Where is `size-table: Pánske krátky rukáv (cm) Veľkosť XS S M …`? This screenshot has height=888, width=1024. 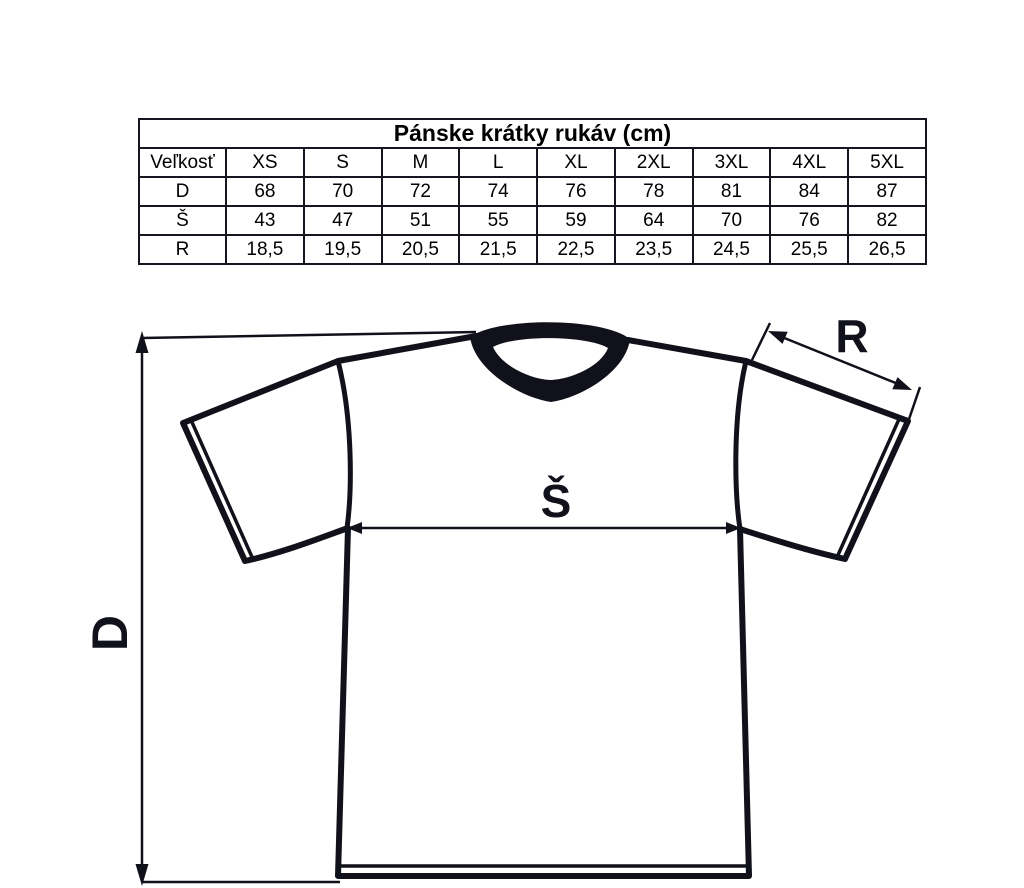
size-table: Pánske krátky rukáv (cm) Veľkosť XS S M … is located at coordinates (532, 191).